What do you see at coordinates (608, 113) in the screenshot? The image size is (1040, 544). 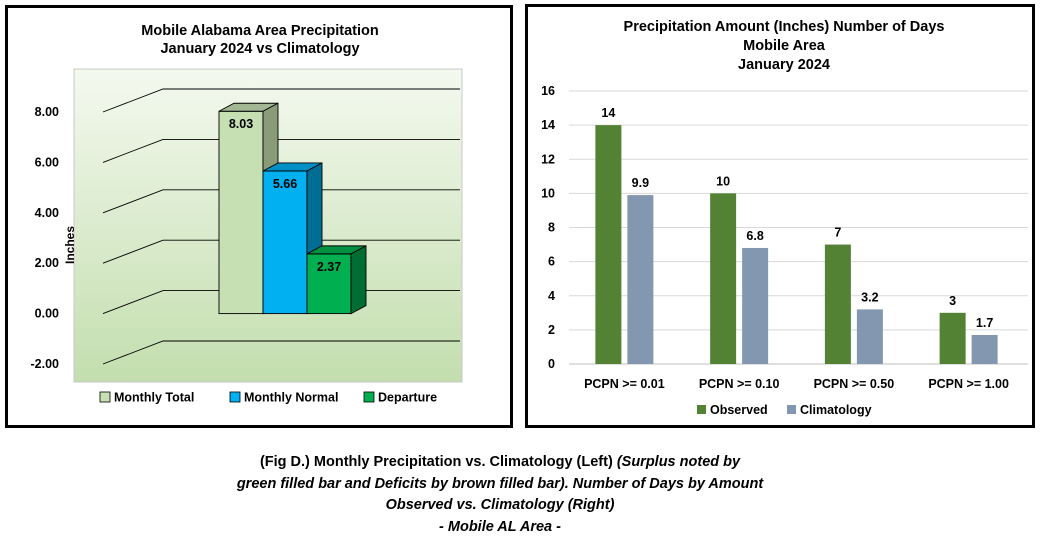 I see `data-label-observed: 14` at bounding box center [608, 113].